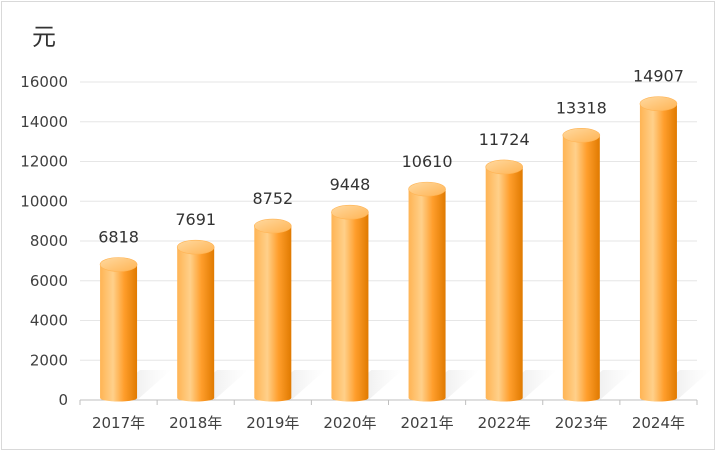 The width and height of the screenshot is (718, 453). What do you see at coordinates (388, 423) in the screenshot?
I see `x-axis-categories: 2017年 2018年 2019年 2020年 2021年 2022年 2023年 2024年` at bounding box center [388, 423].